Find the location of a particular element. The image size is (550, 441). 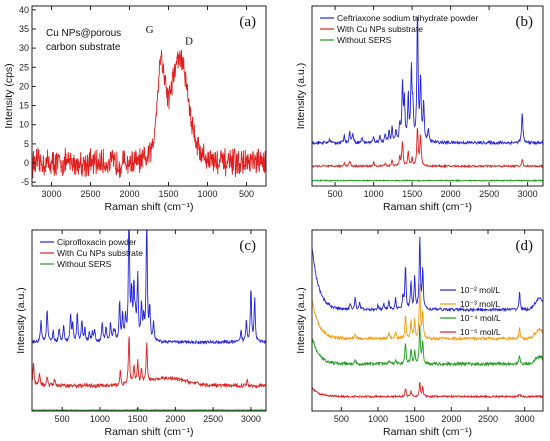

y-tick-label: 15 is located at coordinates (24, 106).